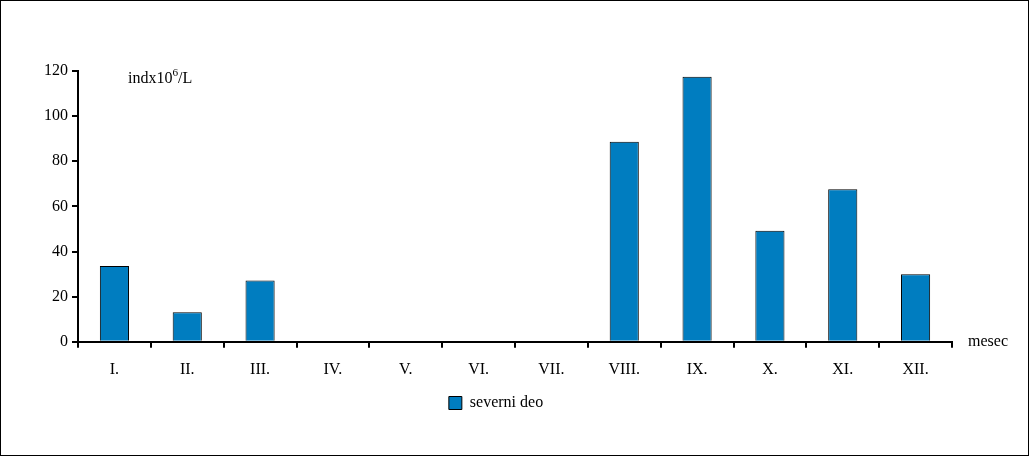 This screenshot has height=456, width=1029. Describe the element at coordinates (114, 368) in the screenshot. I see `x-tick-label: I.` at that location.